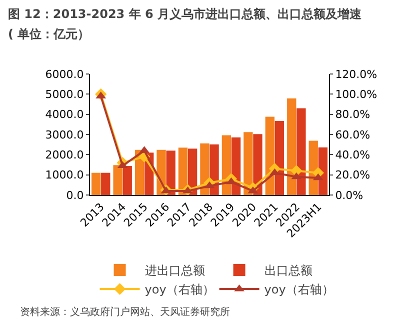  What do you see at coordinates (349, 195) in the screenshot?
I see `y2-tick-label: 0.0%` at bounding box center [349, 195].